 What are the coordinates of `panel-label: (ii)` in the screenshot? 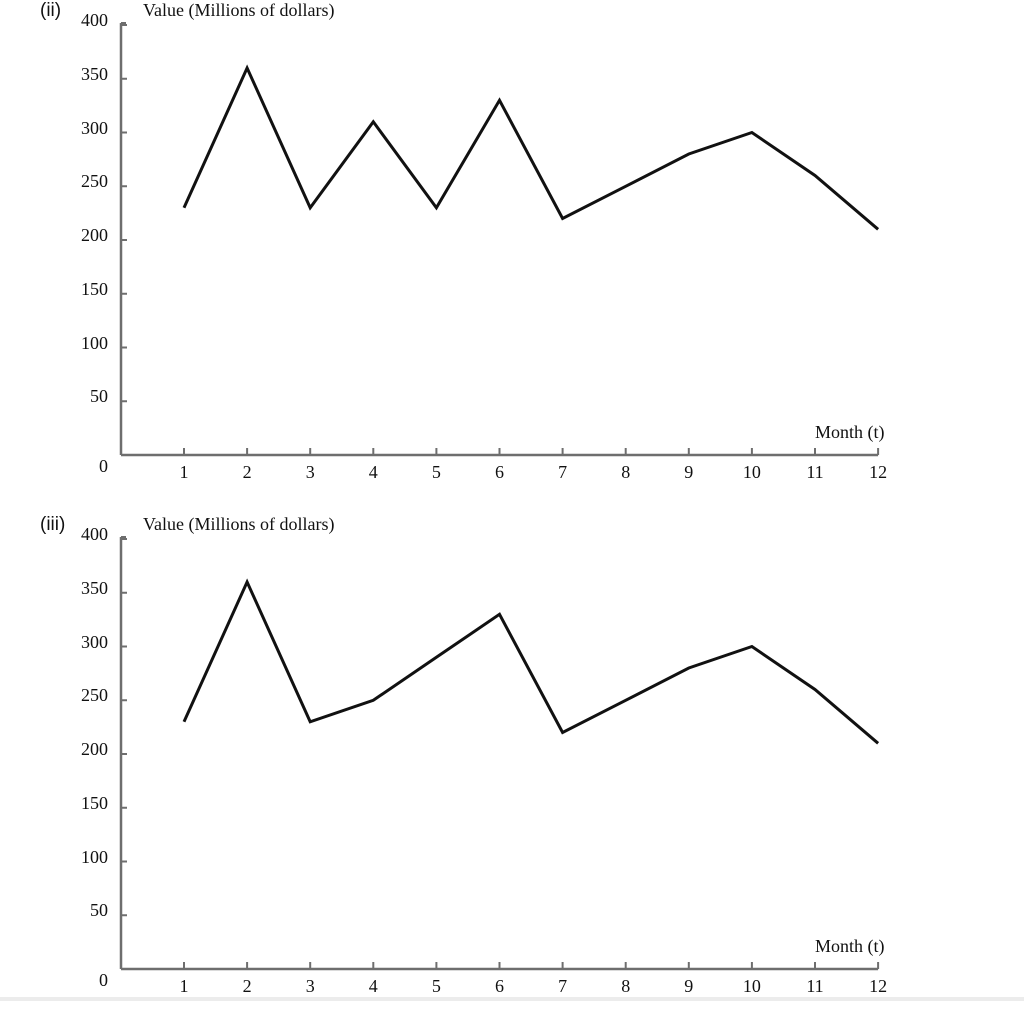 It's located at (51, 10).